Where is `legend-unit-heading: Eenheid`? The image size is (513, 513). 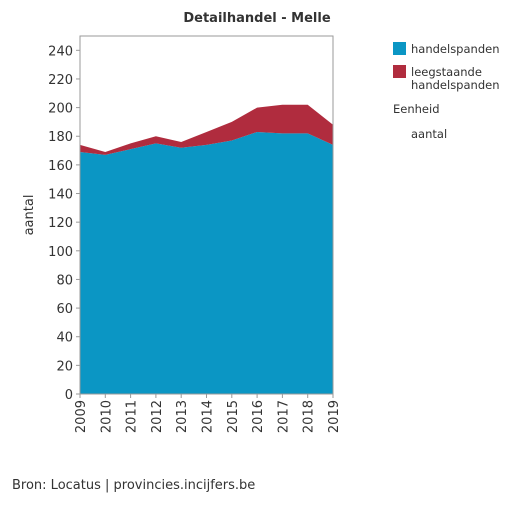 legend-unit-heading: Eenheid is located at coordinates (416, 109).